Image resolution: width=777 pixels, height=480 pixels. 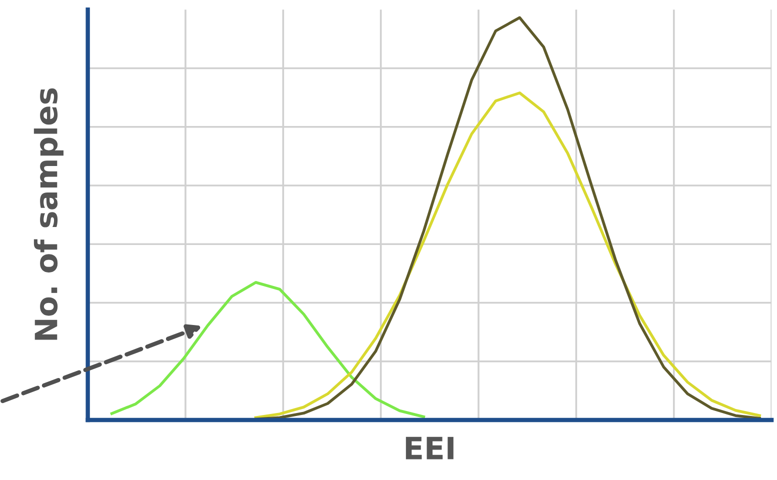 I want to click on y-axis-title: No. of samples, so click(x=49, y=214).